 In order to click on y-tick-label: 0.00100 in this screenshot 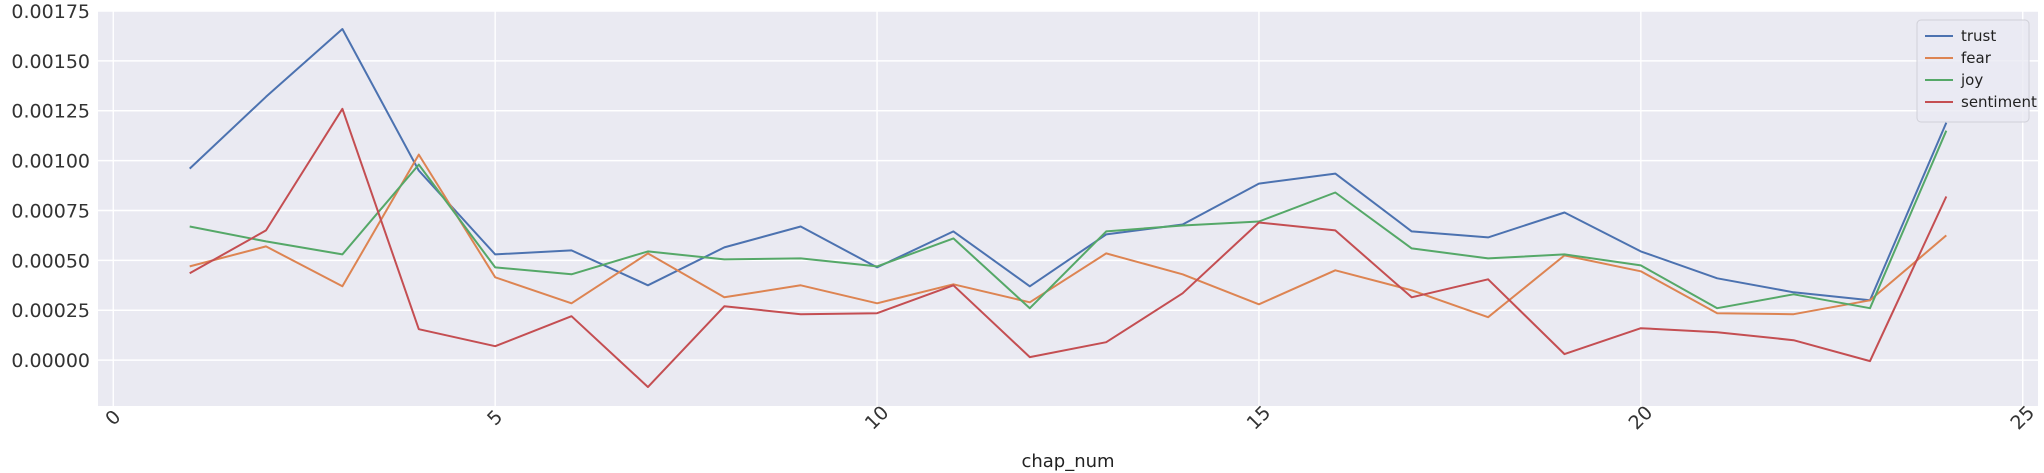, I will do `click(50, 162)`.